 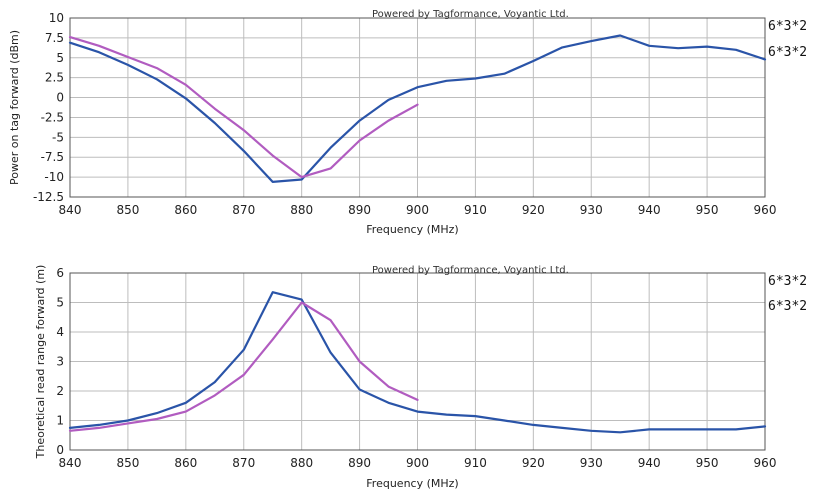 I want to click on chart-1-x-tick-label: 900, so click(x=417, y=210).